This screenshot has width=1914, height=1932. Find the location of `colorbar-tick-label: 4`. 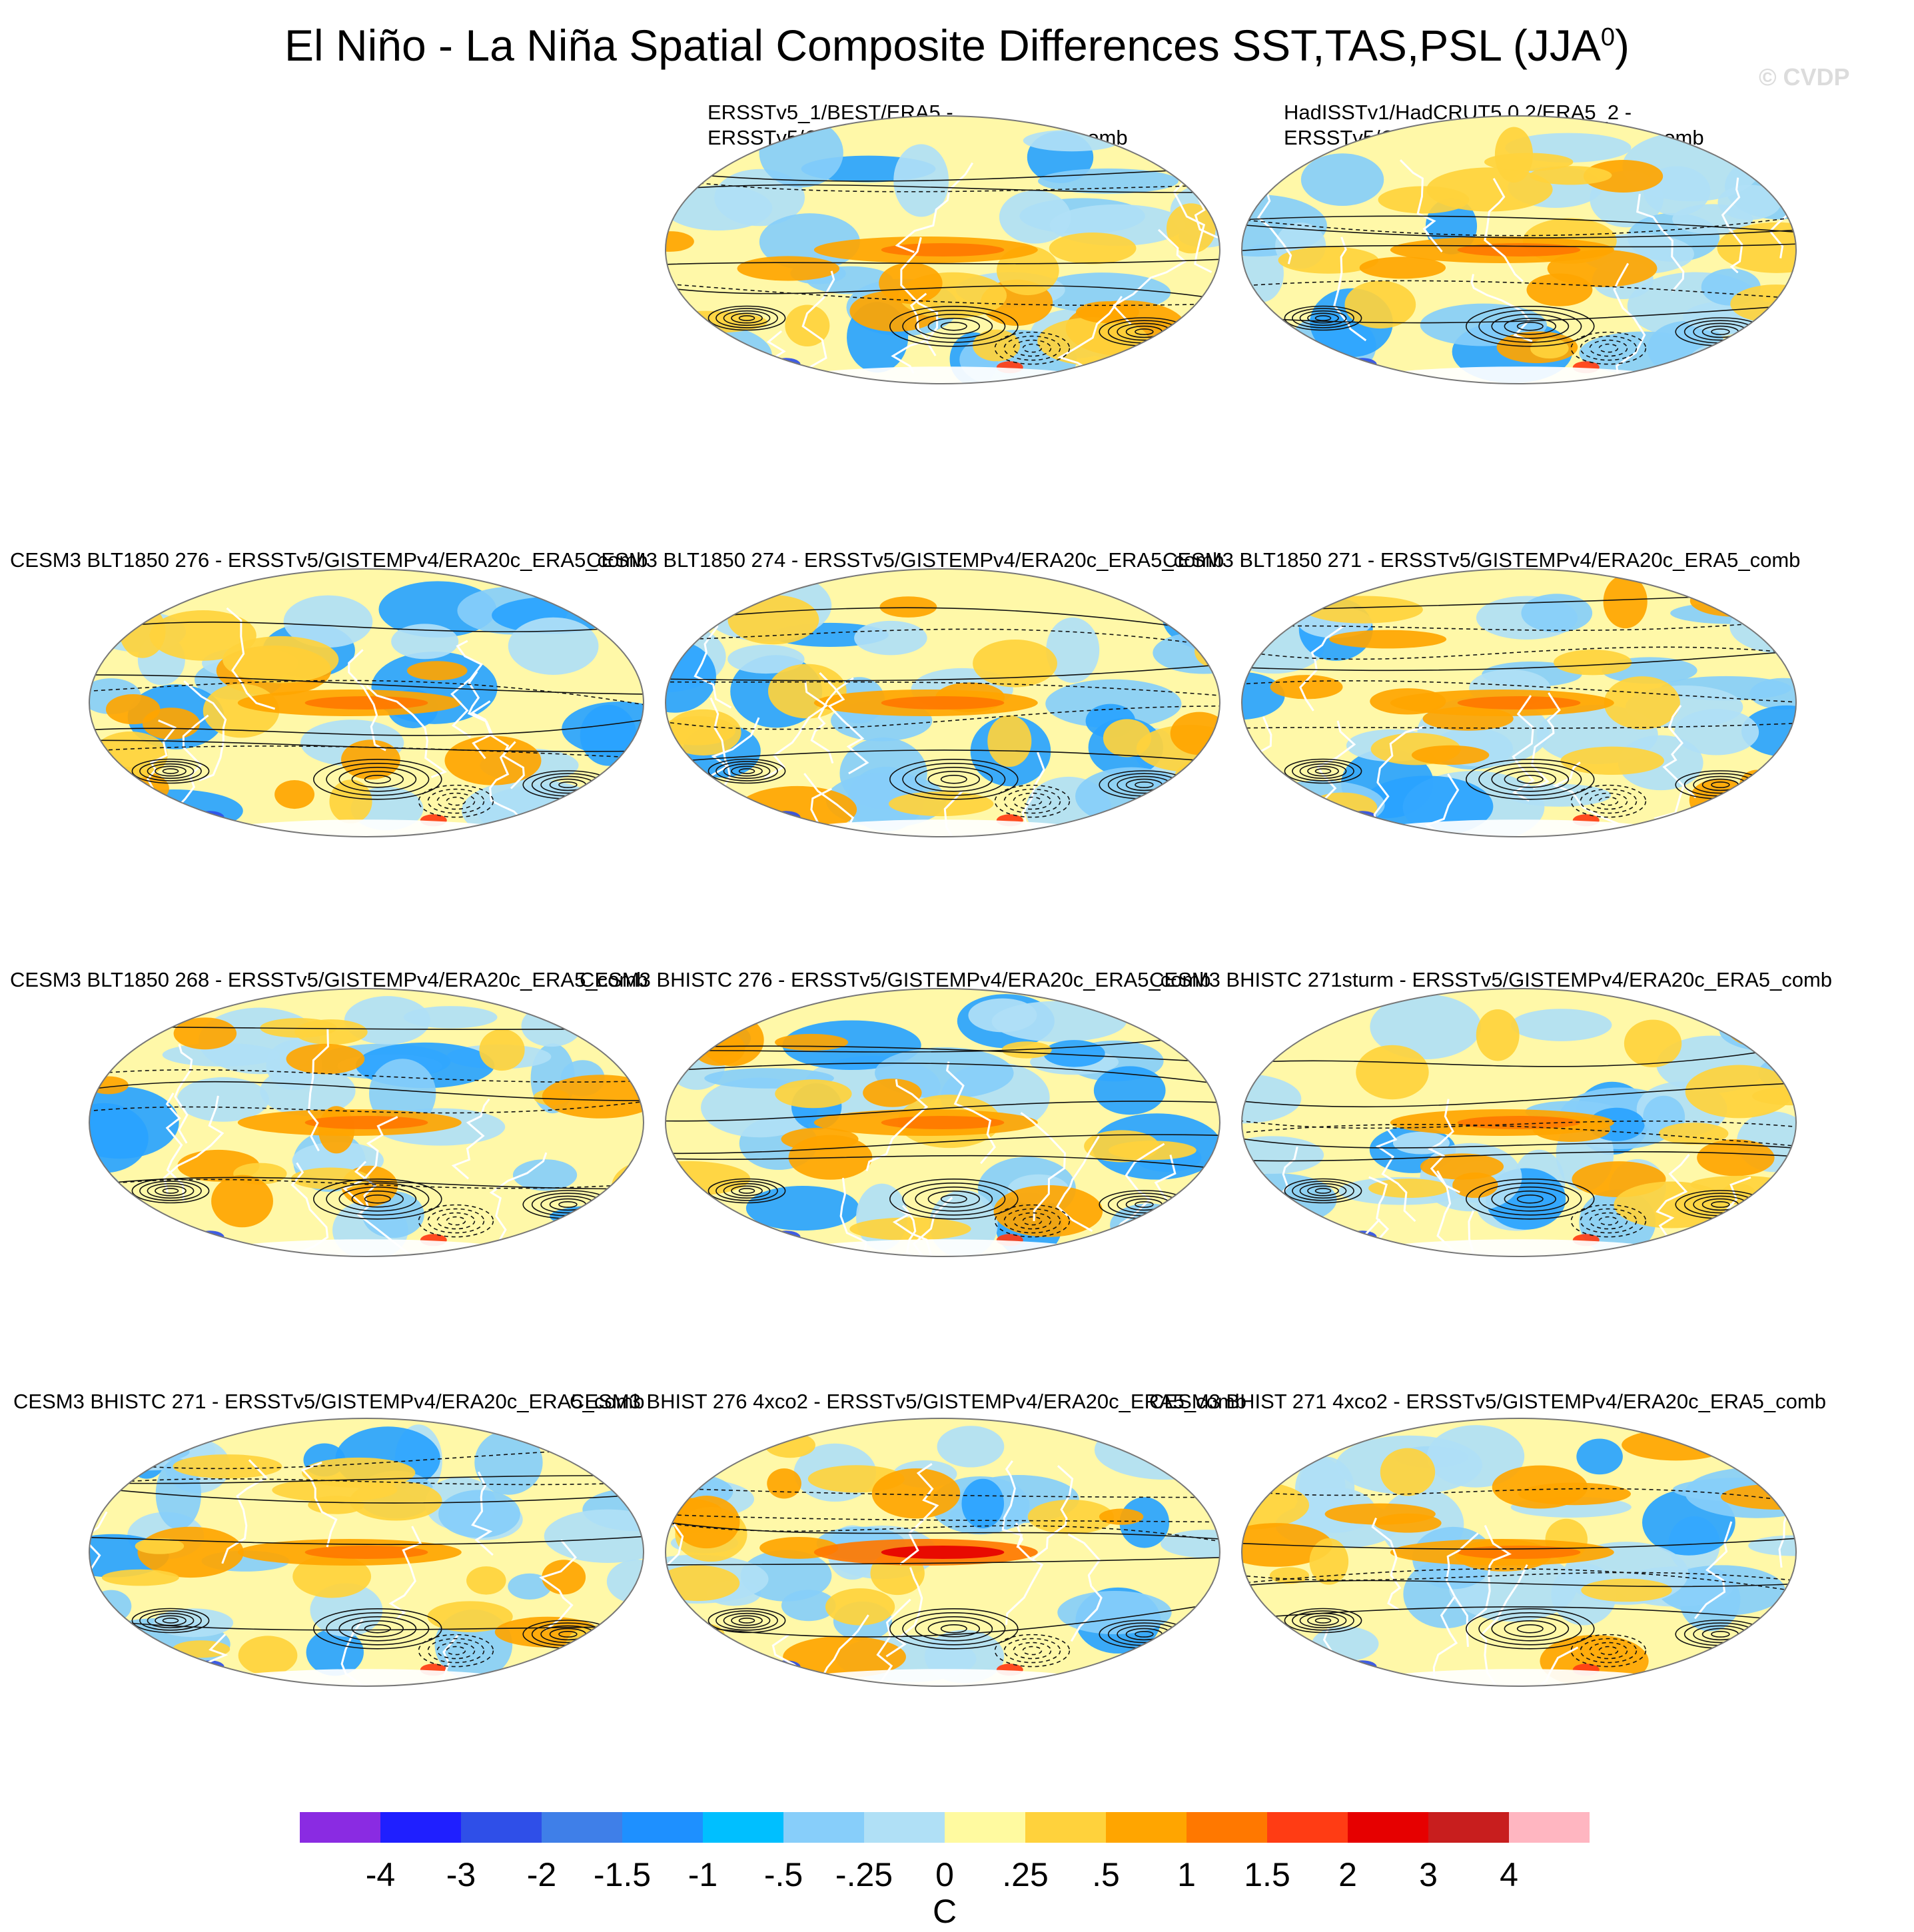

colorbar-tick-label: 4 is located at coordinates (1509, 1874).